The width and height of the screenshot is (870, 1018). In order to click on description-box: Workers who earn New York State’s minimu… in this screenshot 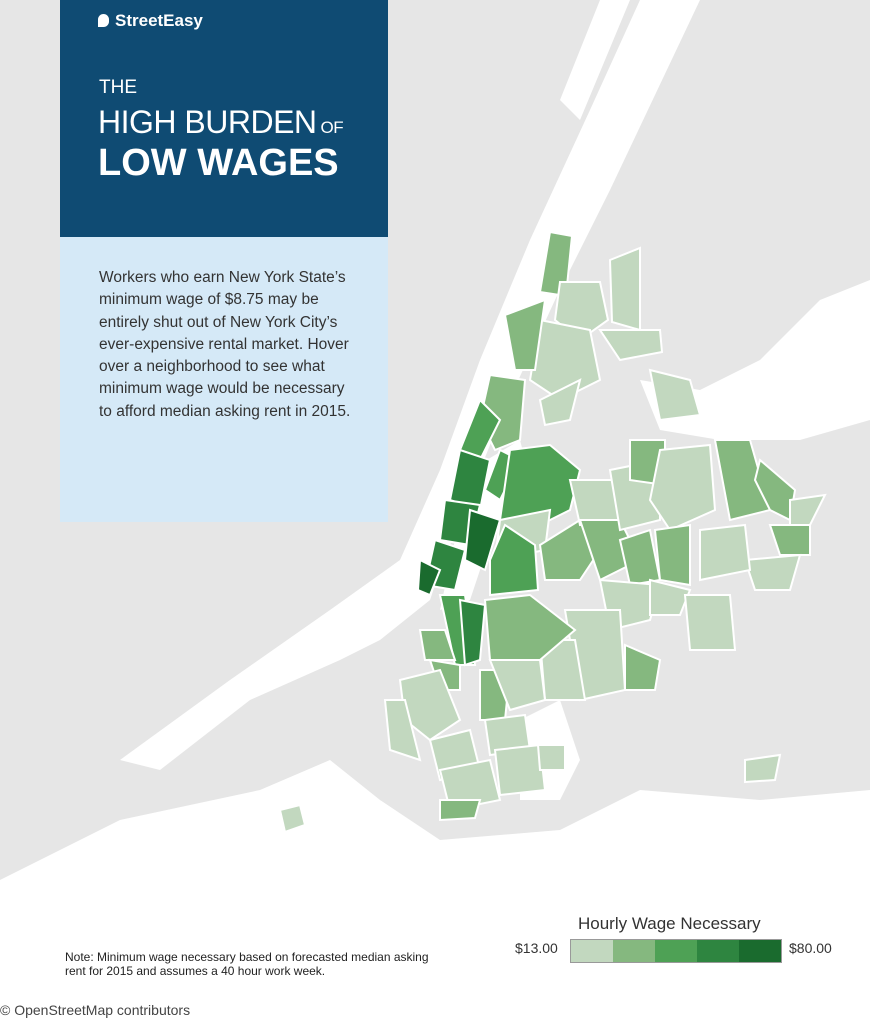, I will do `click(224, 379)`.